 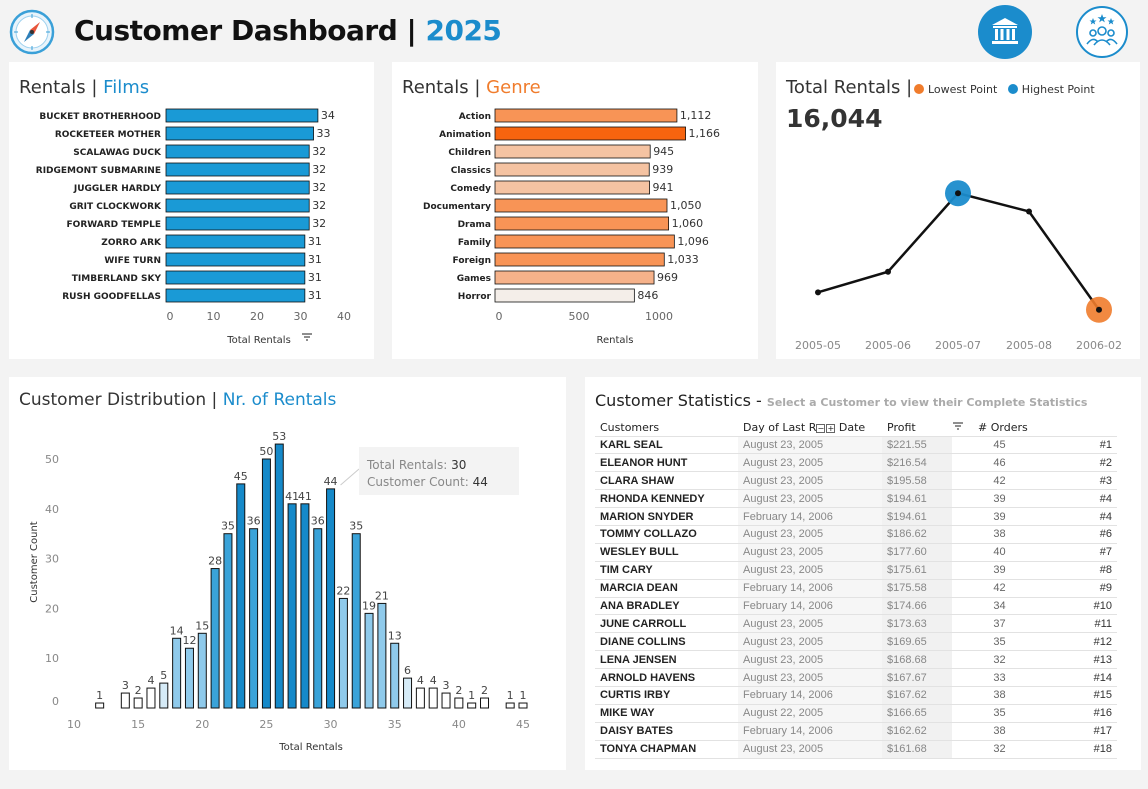 What do you see at coordinates (856, 570) in the screenshot?
I see `table-row: TIM CARY August 23, 2005 $175.61 39 #8` at bounding box center [856, 570].